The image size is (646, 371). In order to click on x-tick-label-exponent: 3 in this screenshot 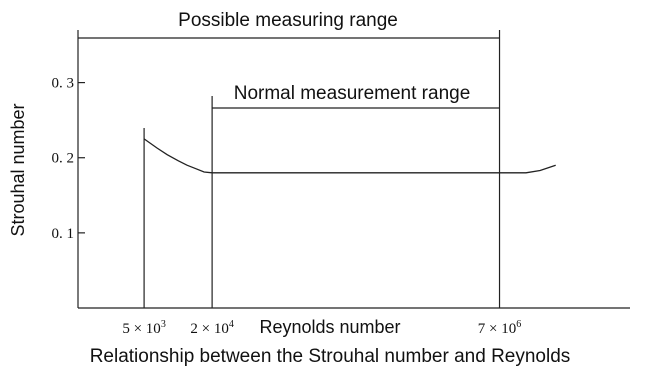, I will do `click(163, 324)`.